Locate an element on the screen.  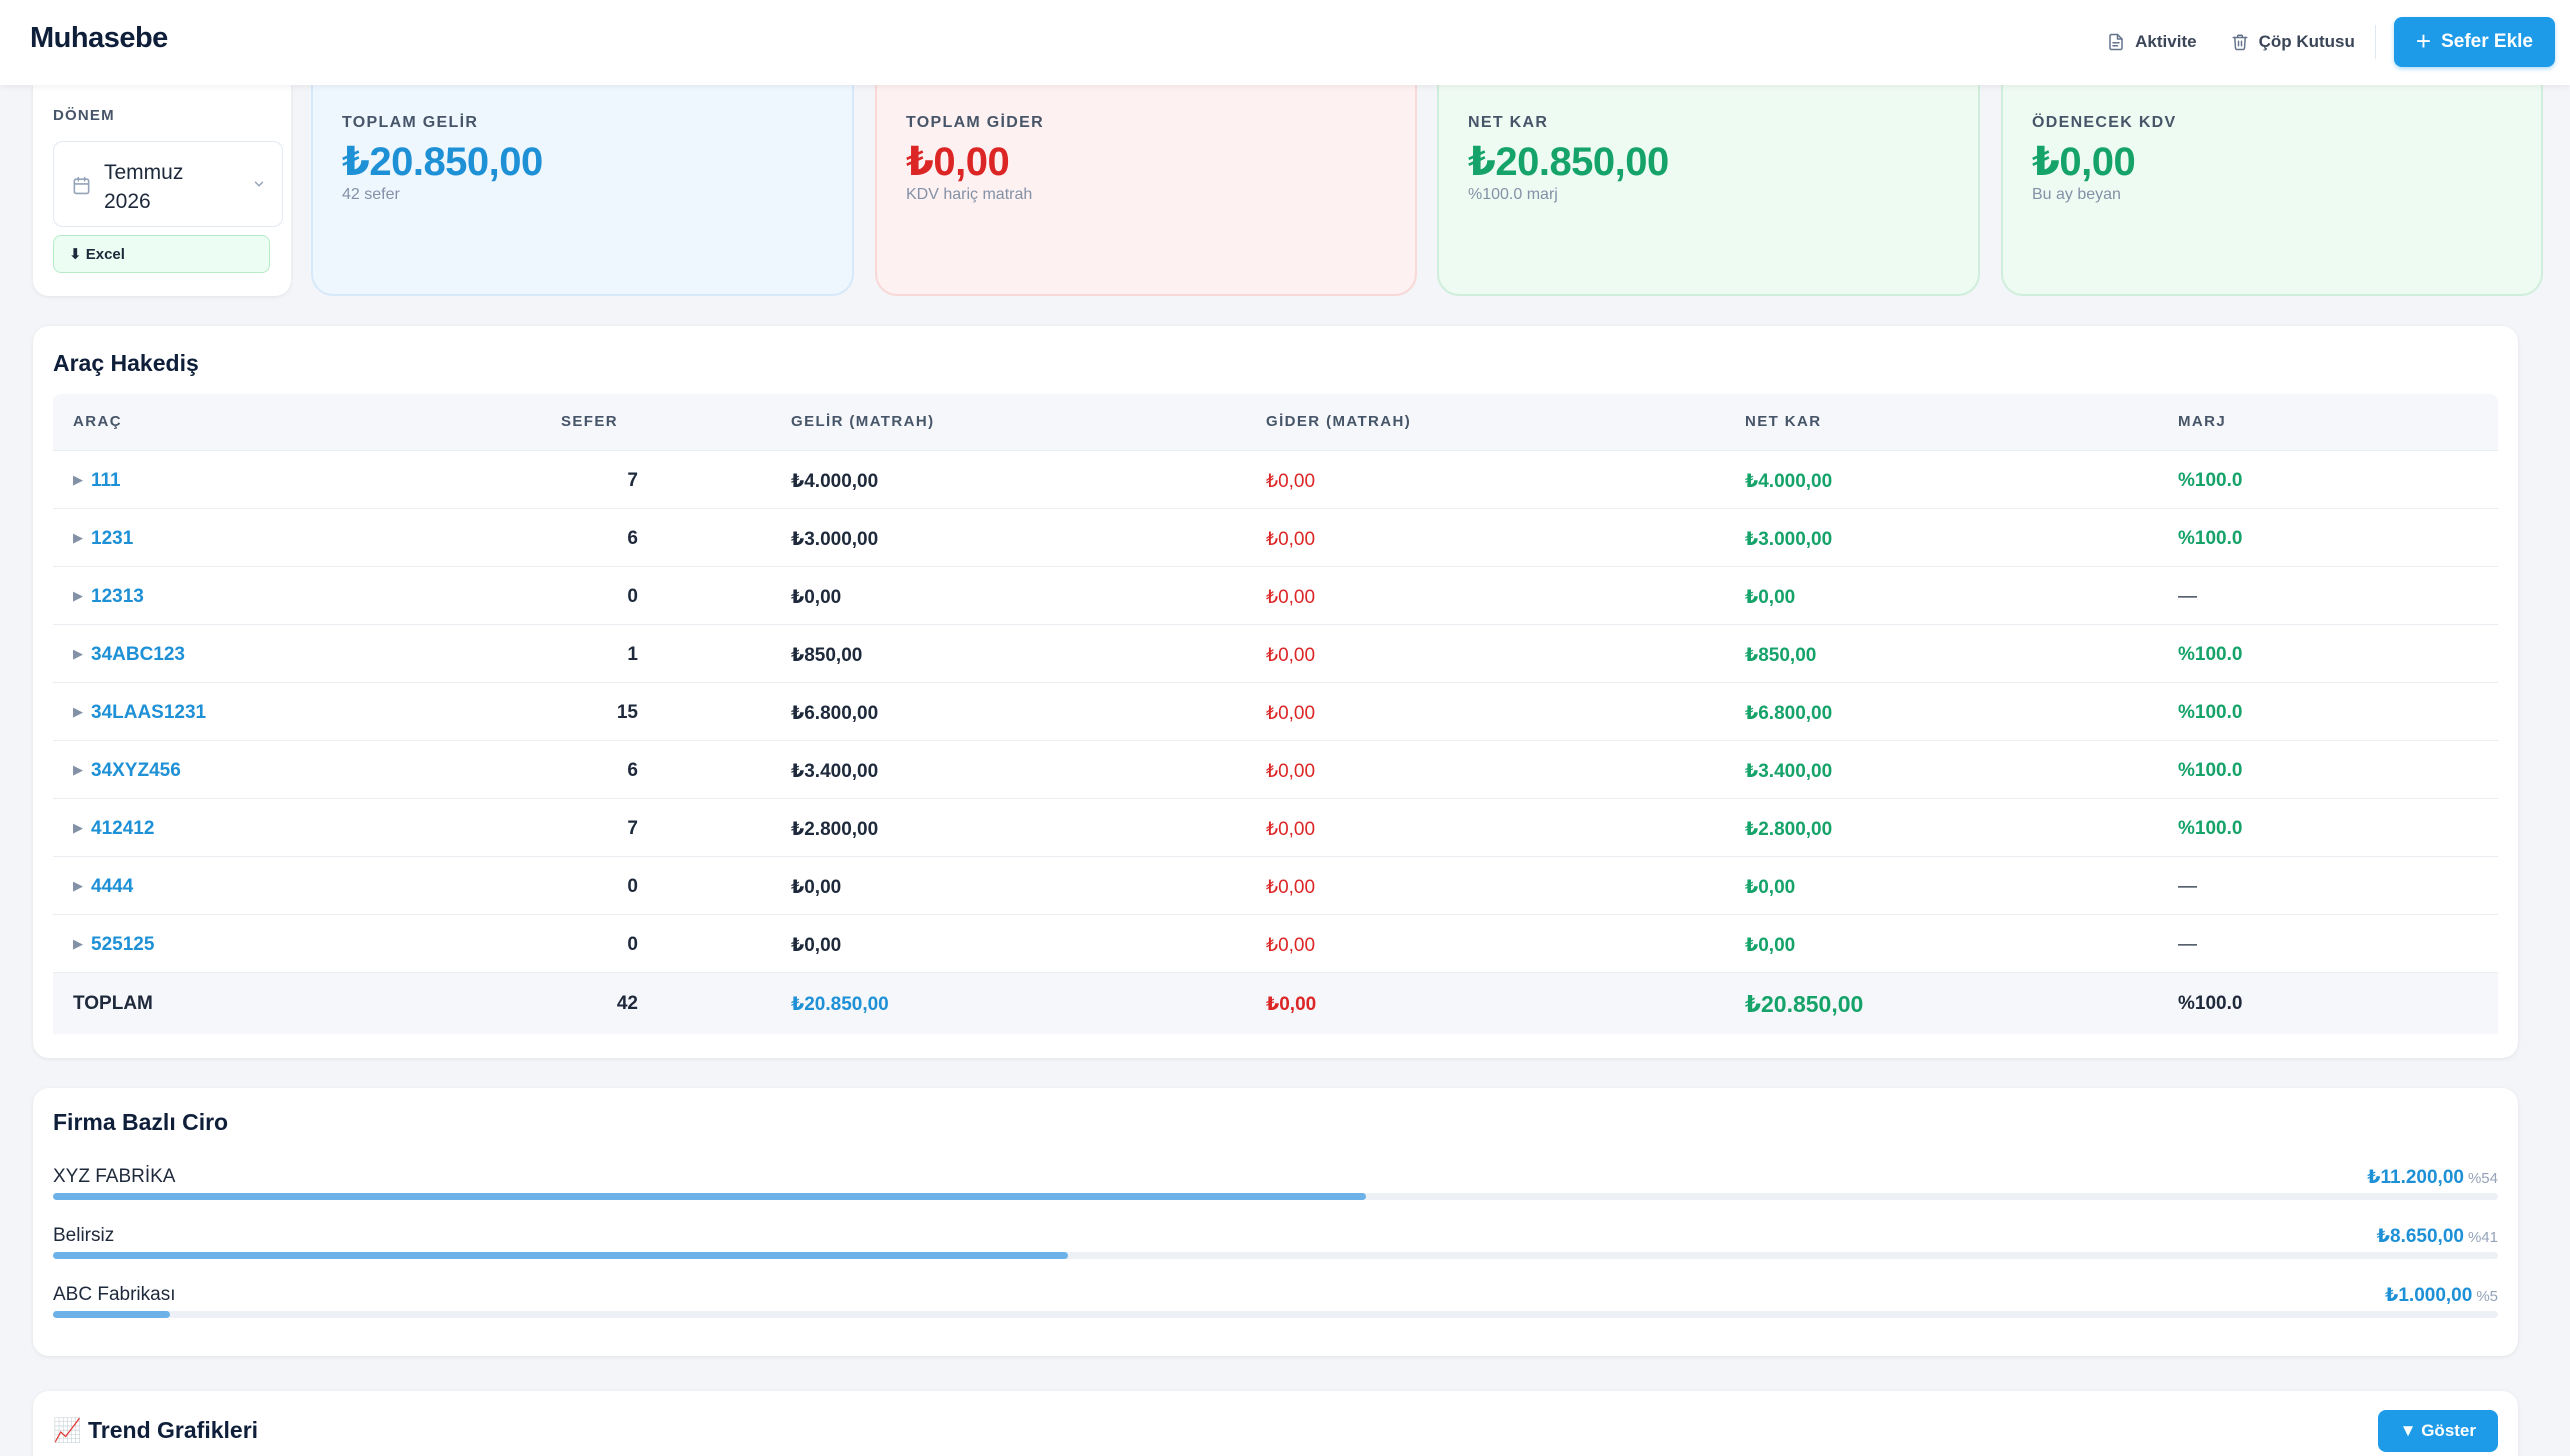
panel-title: Araç Hakediş is located at coordinates (126, 363).